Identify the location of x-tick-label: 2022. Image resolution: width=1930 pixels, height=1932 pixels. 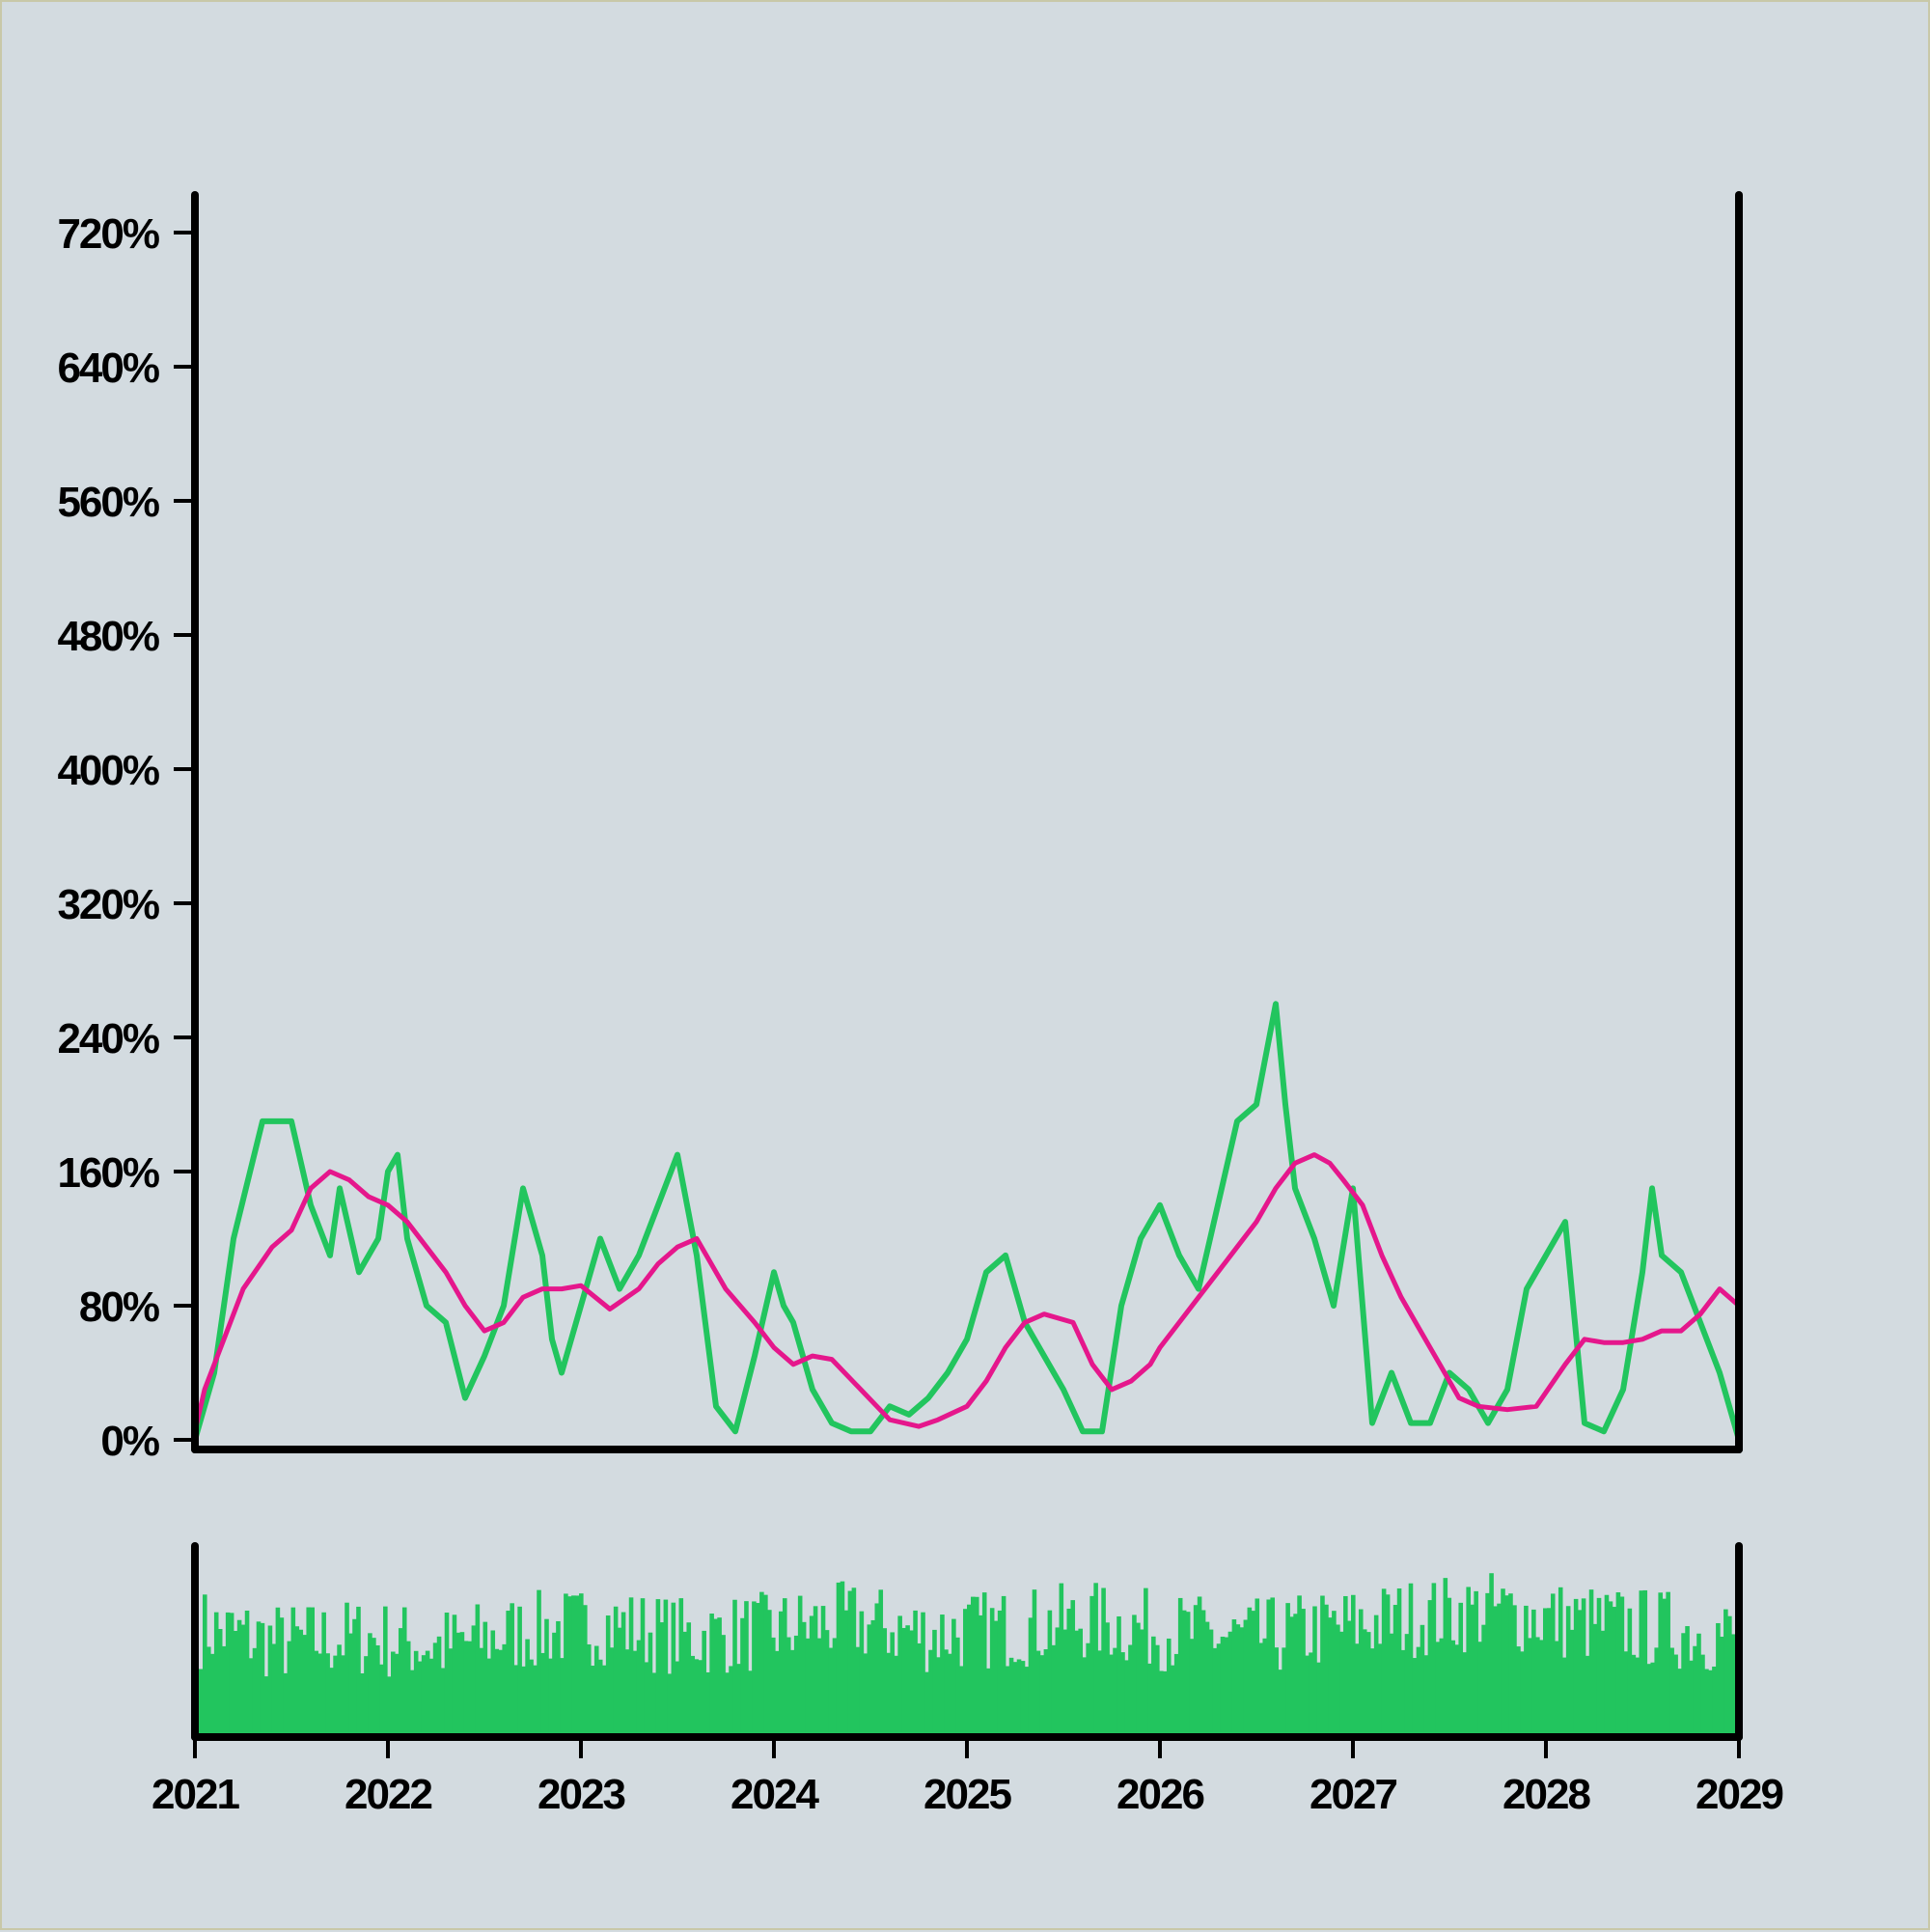
(388, 1794).